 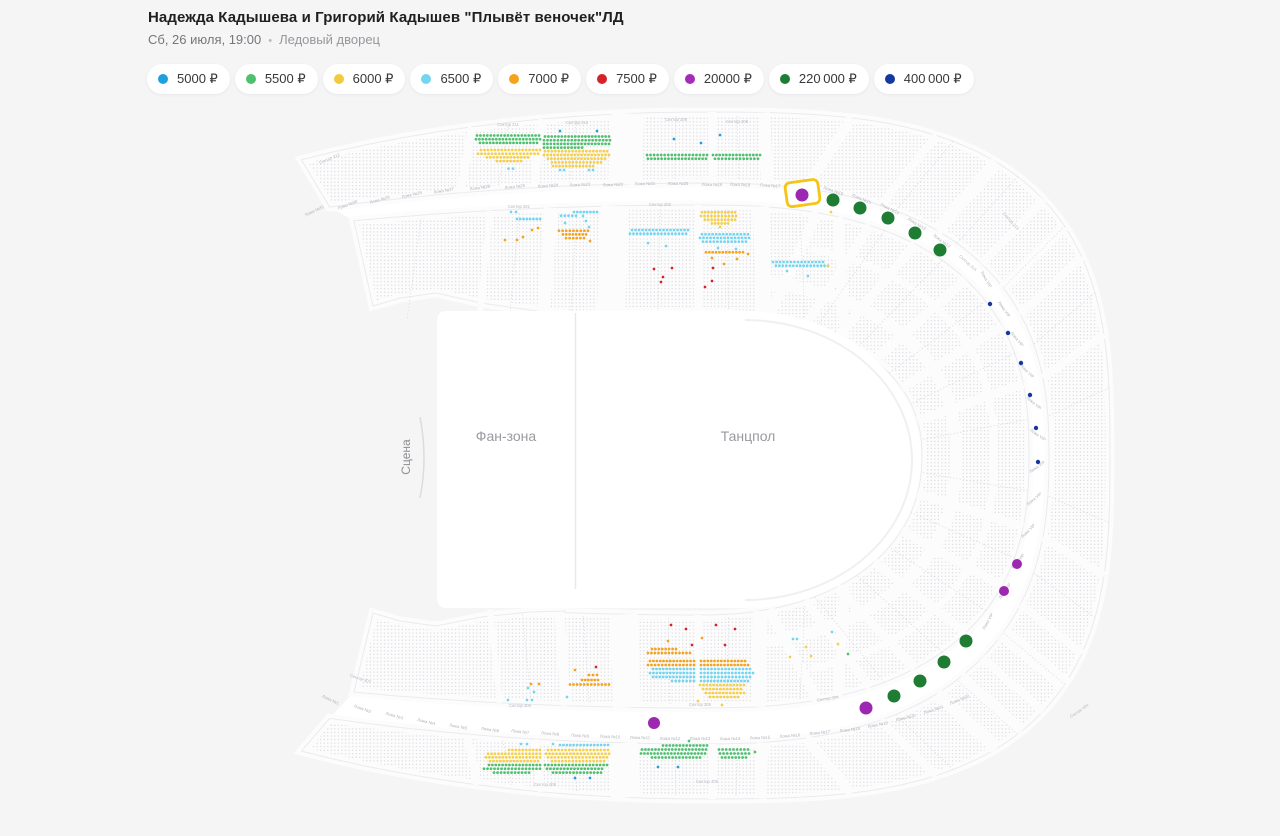 I want to click on svg-text: Ложа №30, so click(x=348, y=205).